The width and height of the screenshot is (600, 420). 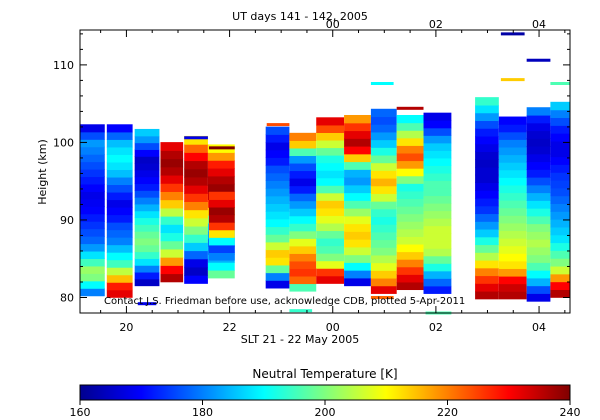 What do you see at coordinates (357, 204) in the screenshot?
I see `heatmap-cell-col10-row10` at bounding box center [357, 204].